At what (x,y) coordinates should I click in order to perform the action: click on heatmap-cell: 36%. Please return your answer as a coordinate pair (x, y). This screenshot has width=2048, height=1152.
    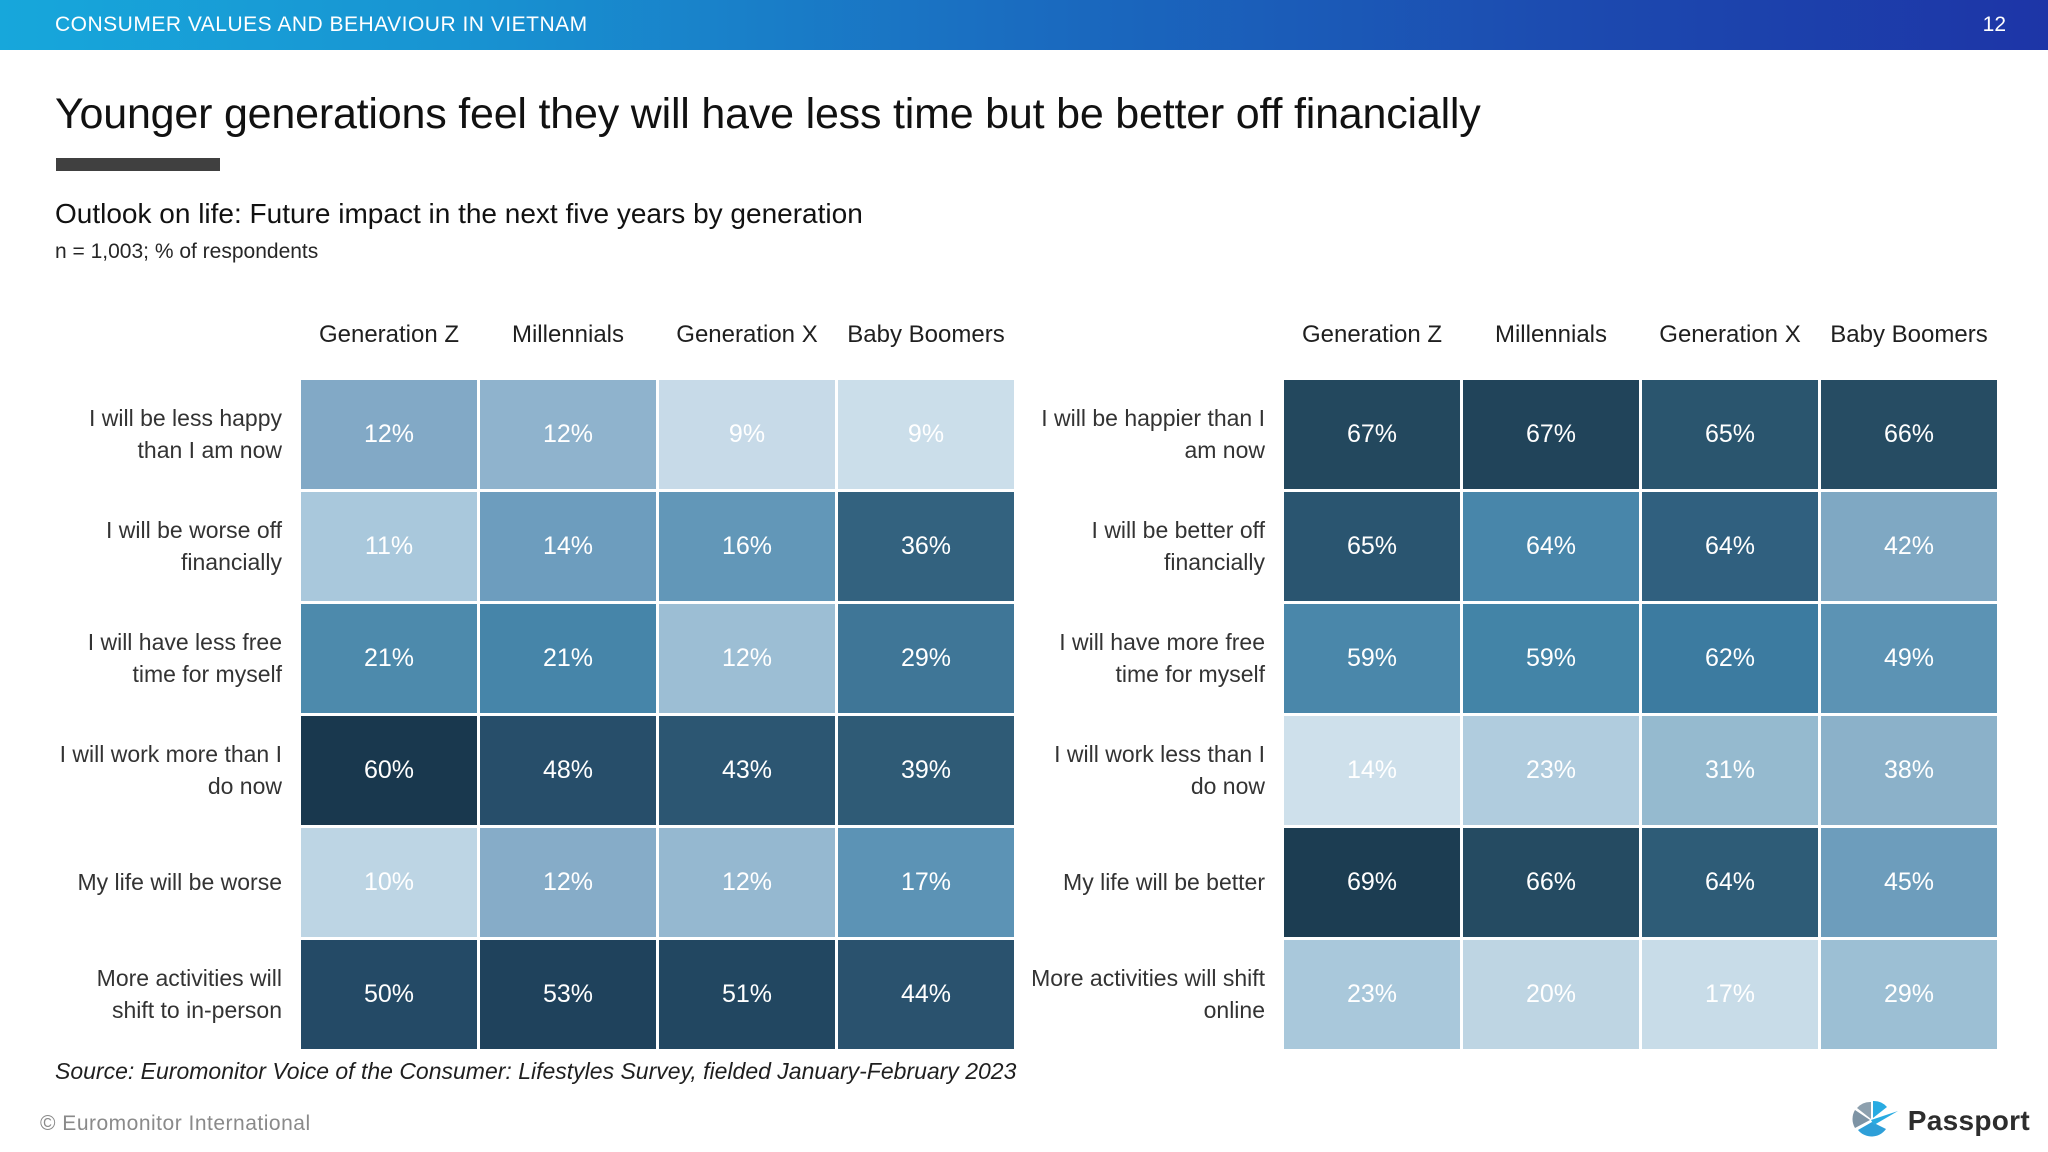
    Looking at the image, I should click on (926, 546).